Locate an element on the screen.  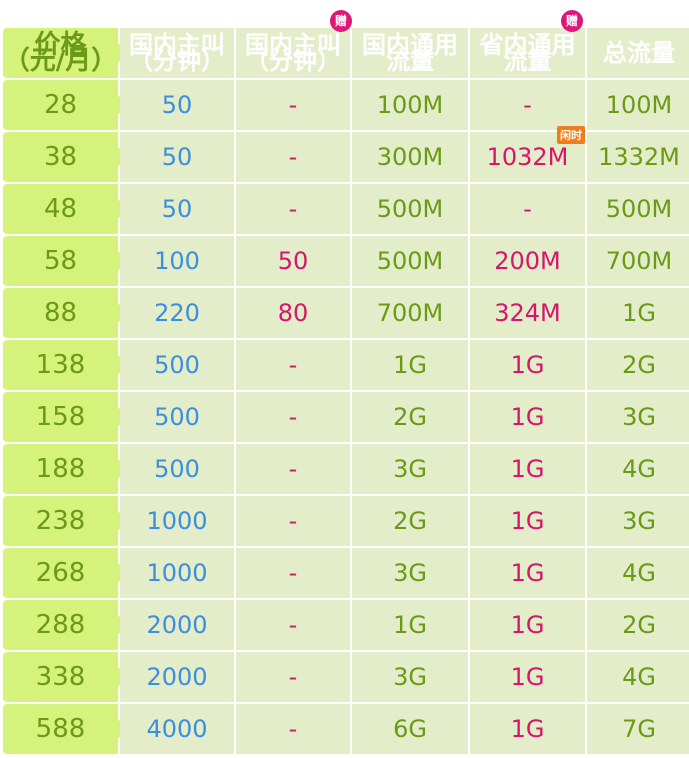
cell-value: 2G is located at coordinates (639, 365).